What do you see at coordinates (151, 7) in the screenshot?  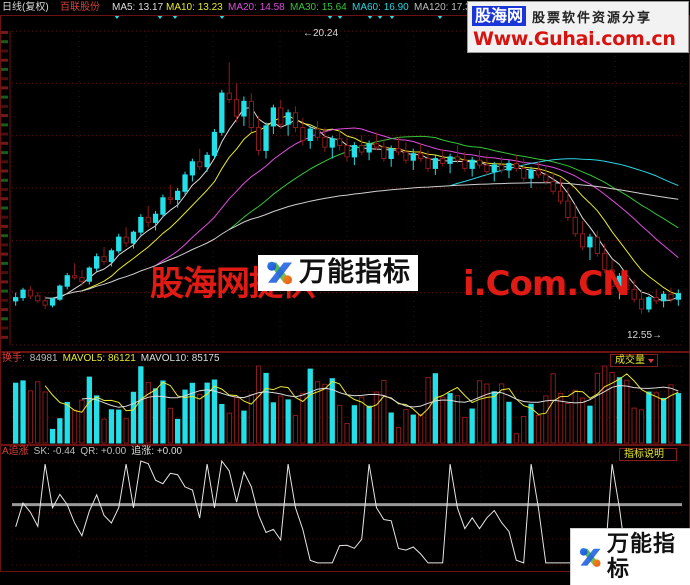 I see `ma5-value: 13.17` at bounding box center [151, 7].